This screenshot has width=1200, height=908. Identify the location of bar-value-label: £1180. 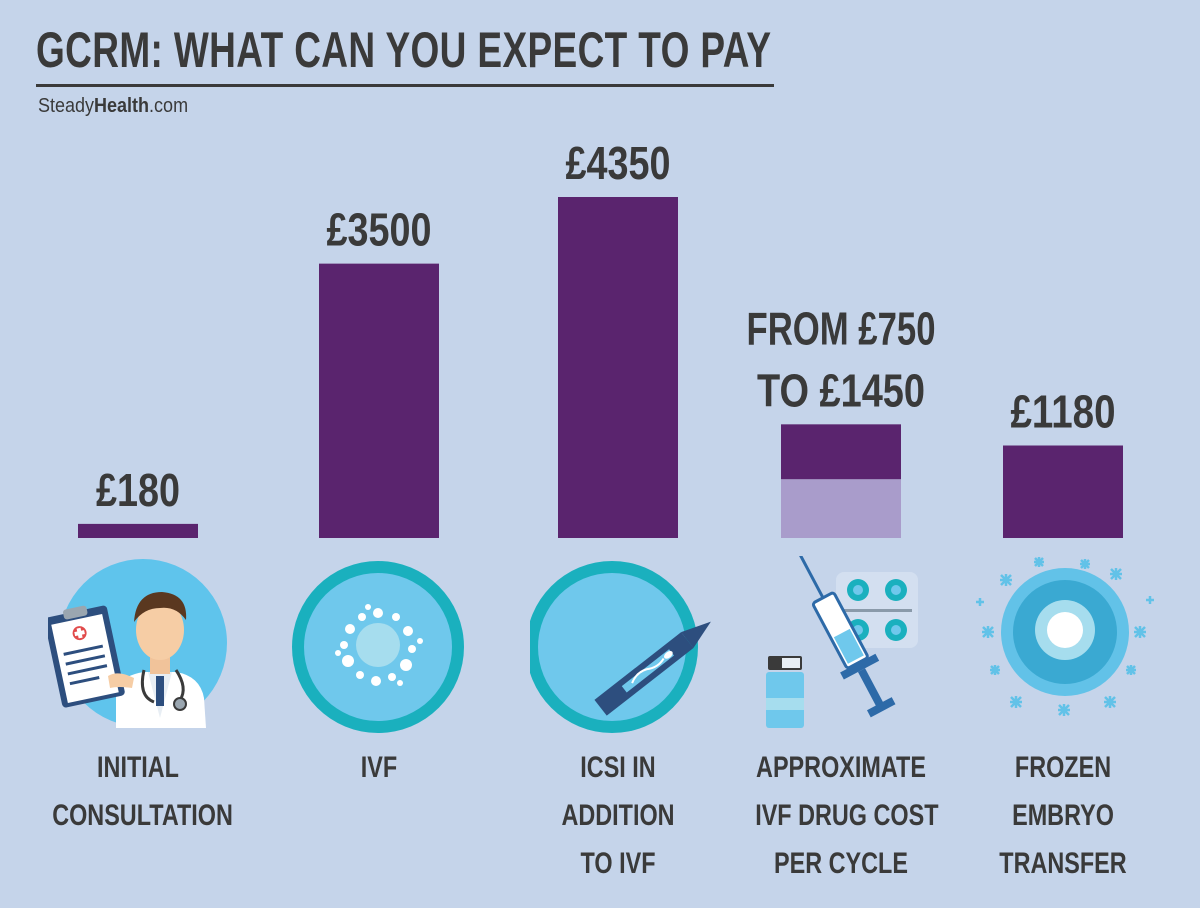
(1063, 411).